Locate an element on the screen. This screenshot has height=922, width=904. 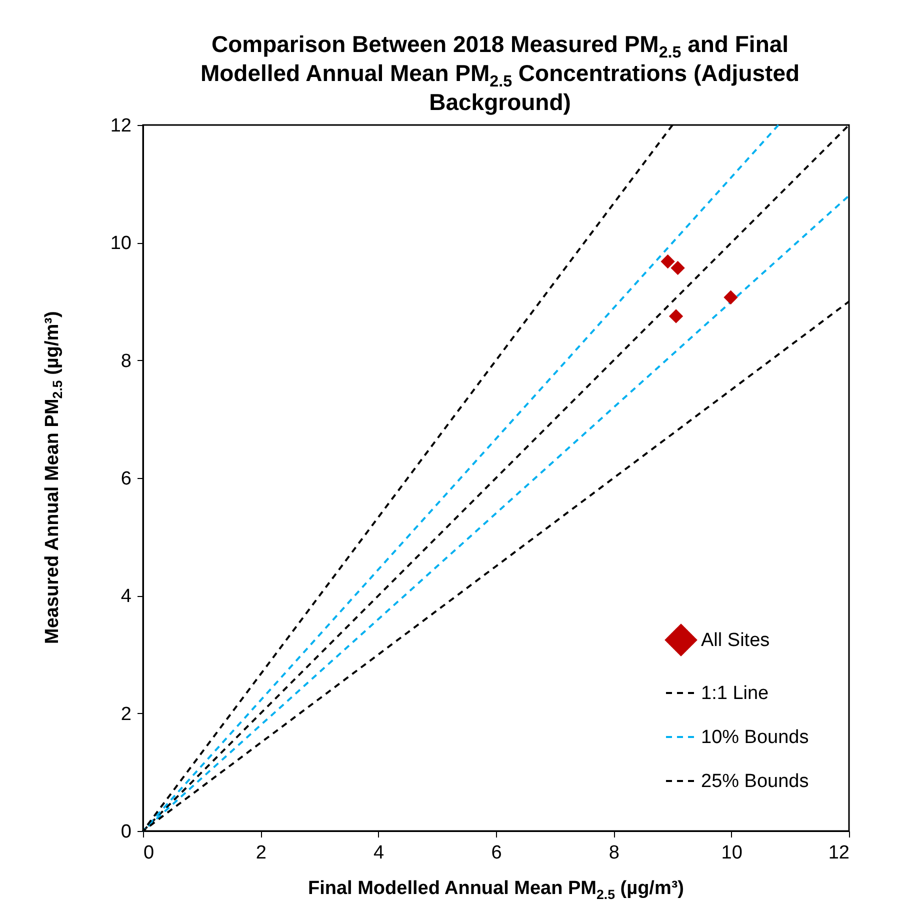
legend-label: 1:1 Line is located at coordinates (735, 693).